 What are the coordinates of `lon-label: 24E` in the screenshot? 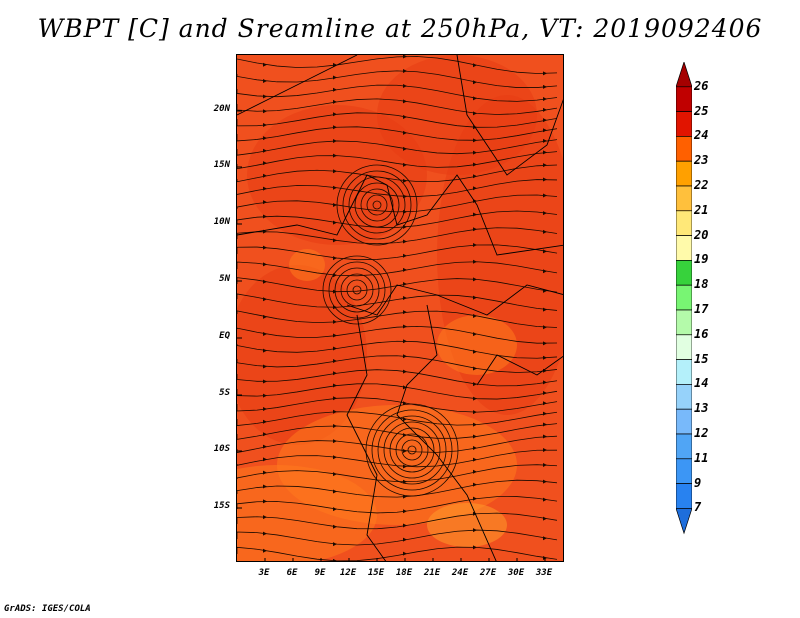 It's located at (460, 573).